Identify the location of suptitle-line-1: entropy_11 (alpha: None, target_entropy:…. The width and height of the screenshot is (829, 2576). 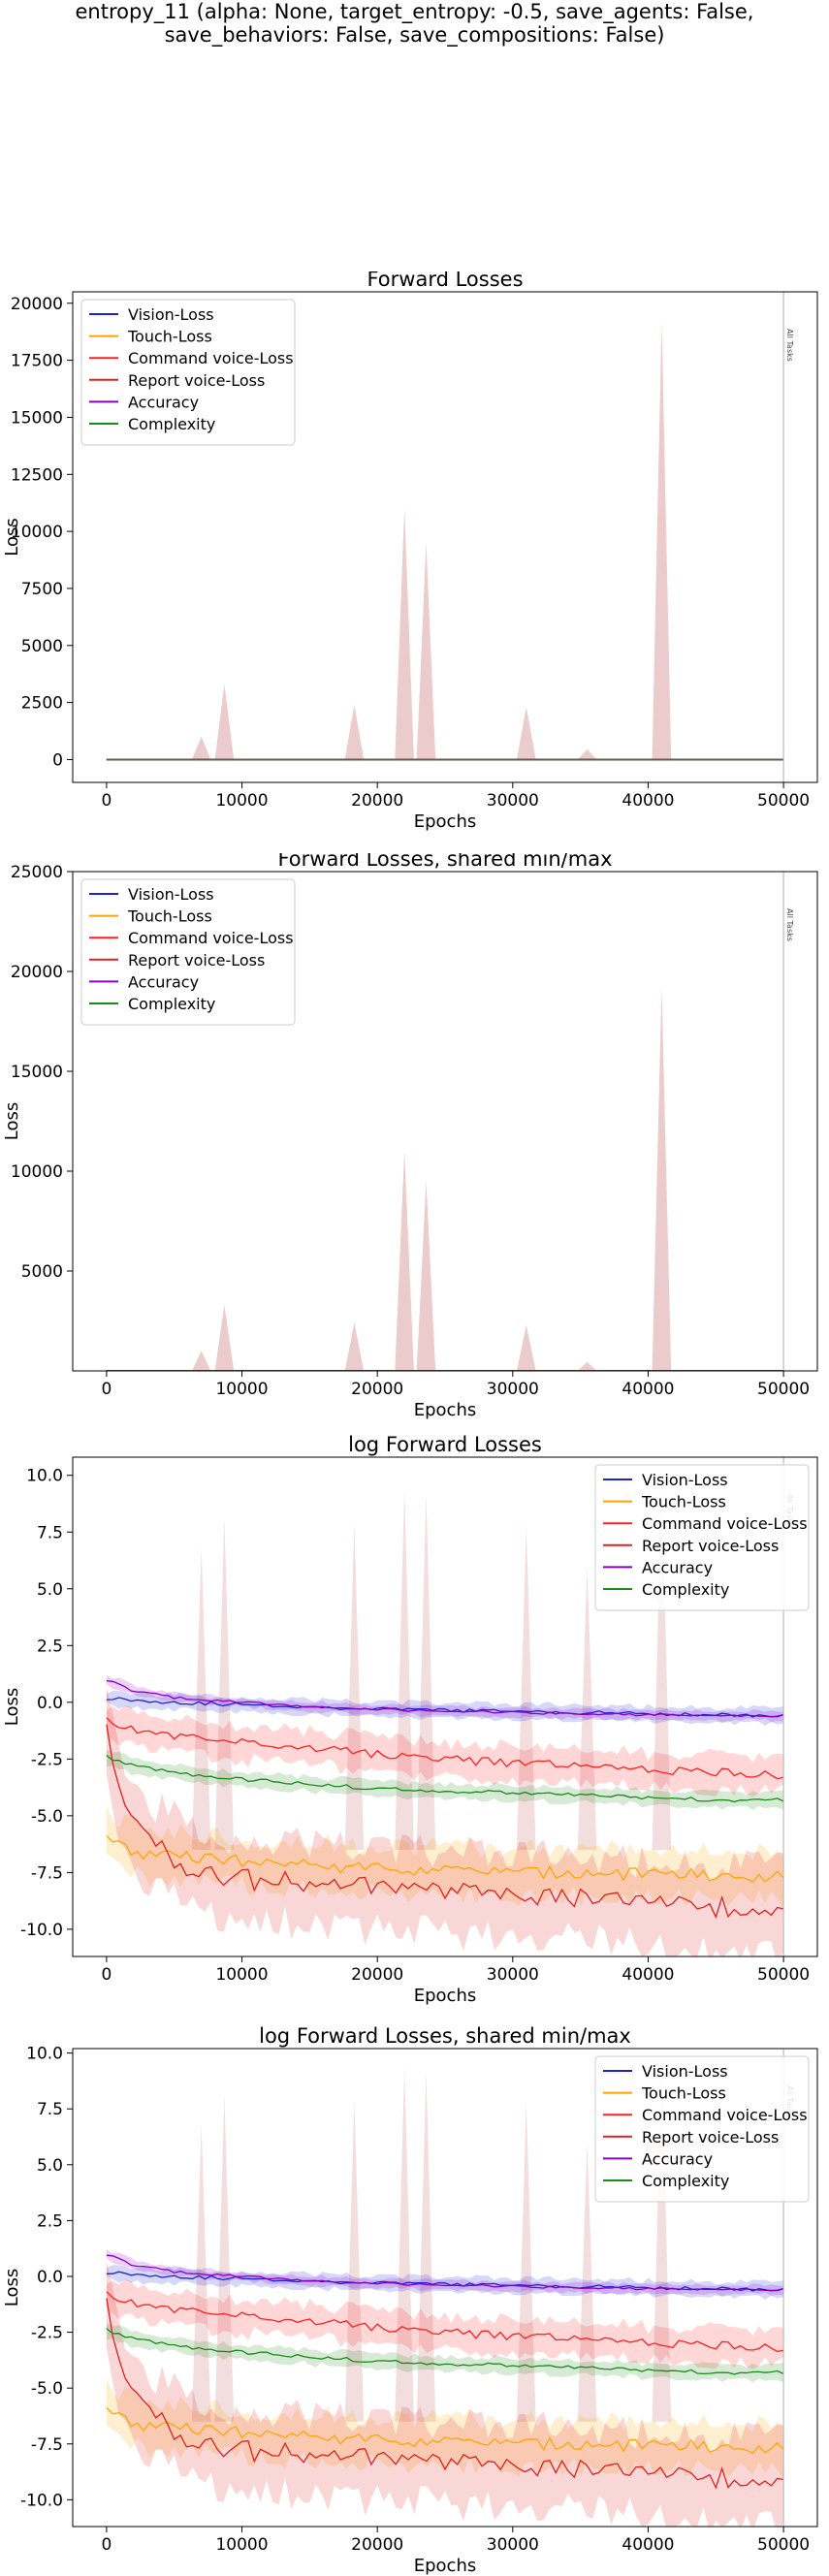
(414, 12).